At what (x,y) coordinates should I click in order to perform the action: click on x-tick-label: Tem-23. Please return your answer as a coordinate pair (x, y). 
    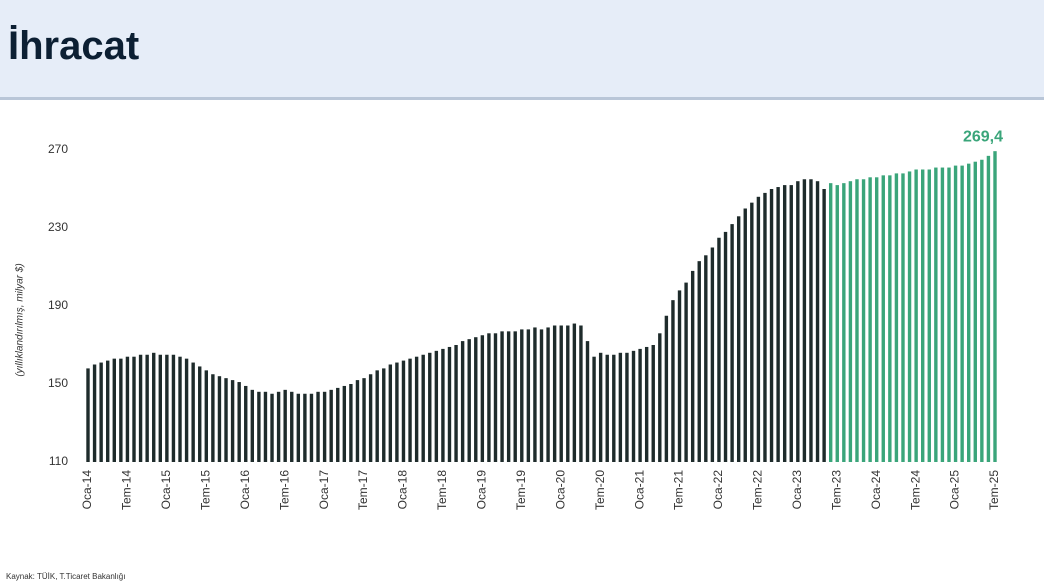
    Looking at the image, I should click on (836, 490).